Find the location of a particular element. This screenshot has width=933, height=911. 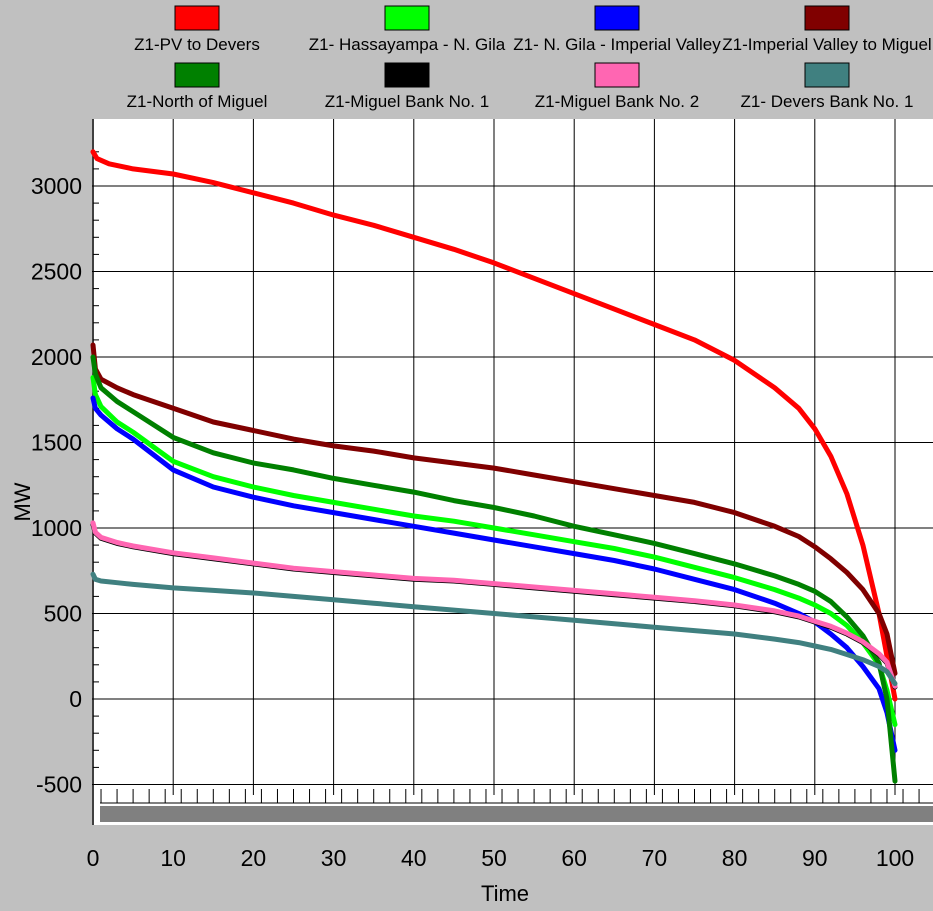

y-tick-label: 0 is located at coordinates (75, 699).